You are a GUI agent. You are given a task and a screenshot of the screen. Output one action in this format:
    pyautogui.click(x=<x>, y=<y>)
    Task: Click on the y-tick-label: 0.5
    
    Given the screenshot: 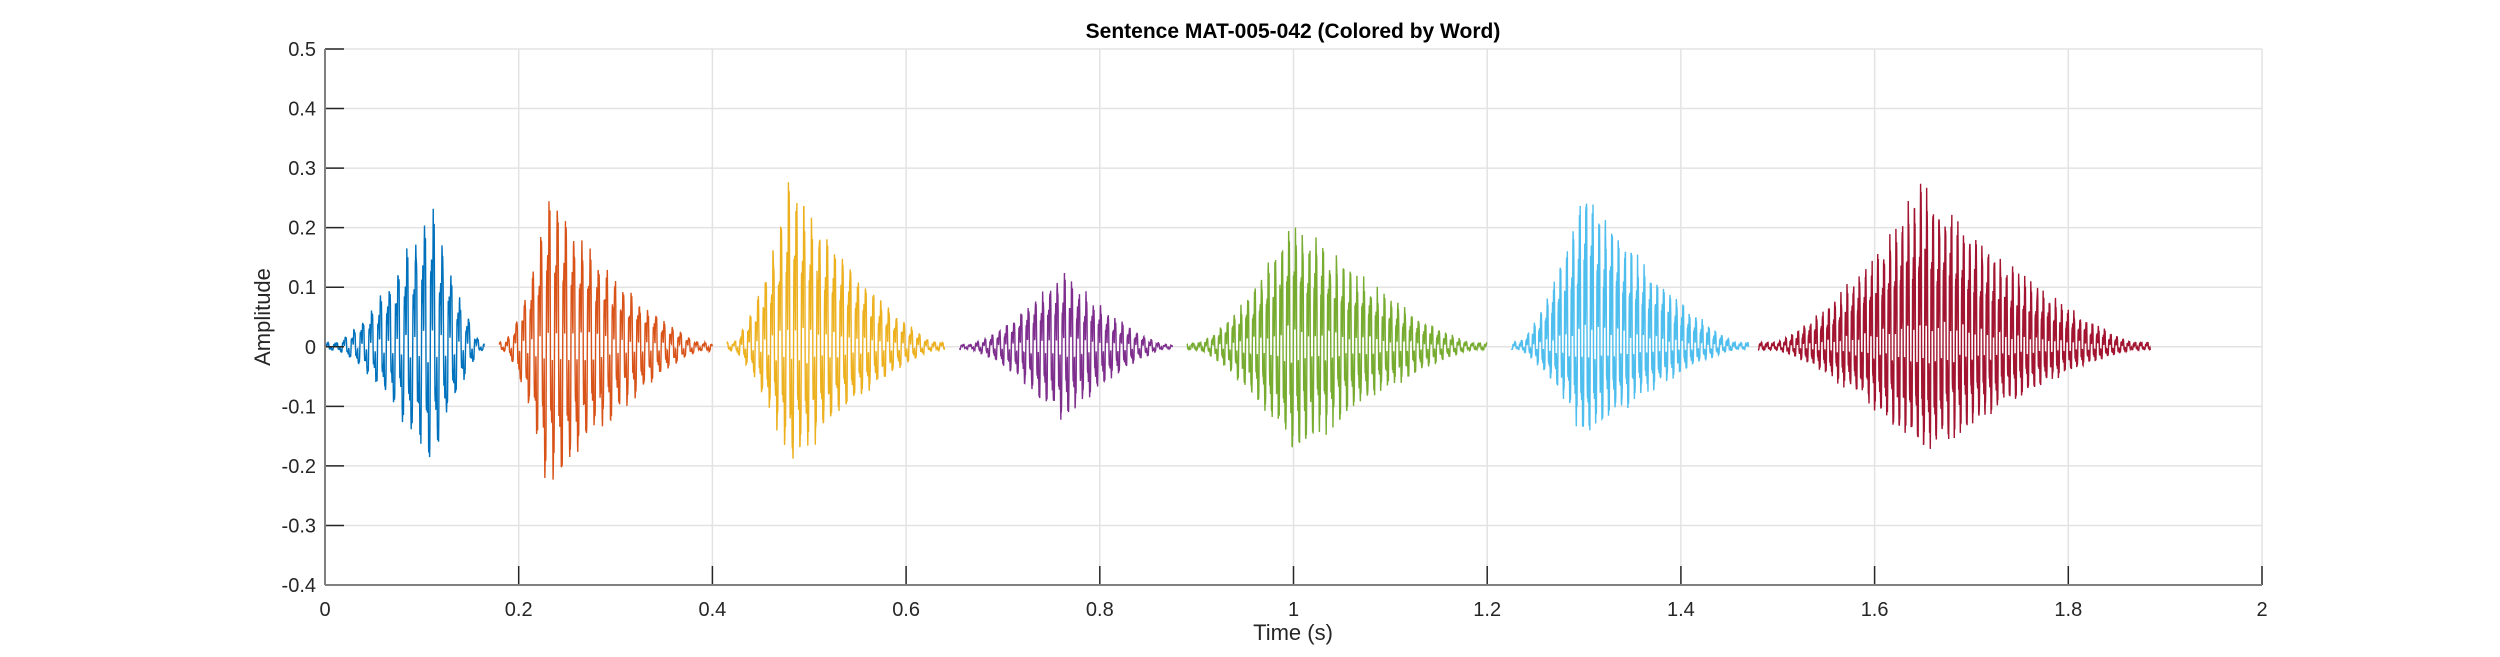 What is the action you would take?
    pyautogui.click(x=302, y=50)
    